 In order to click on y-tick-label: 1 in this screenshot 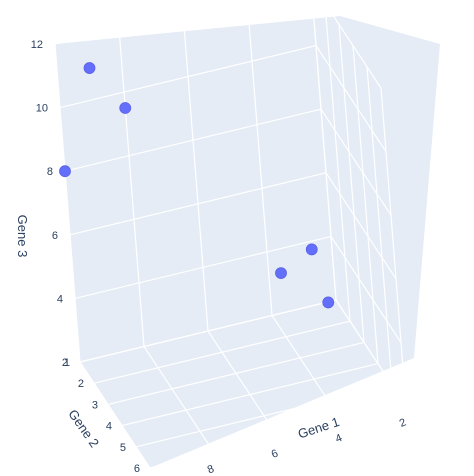, I will do `click(67, 363)`.